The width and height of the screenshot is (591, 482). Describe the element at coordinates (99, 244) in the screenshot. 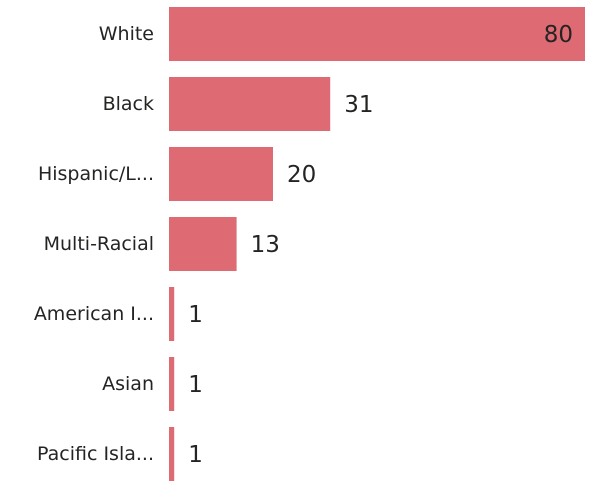

I see `category-label: Multi-Racial` at that location.